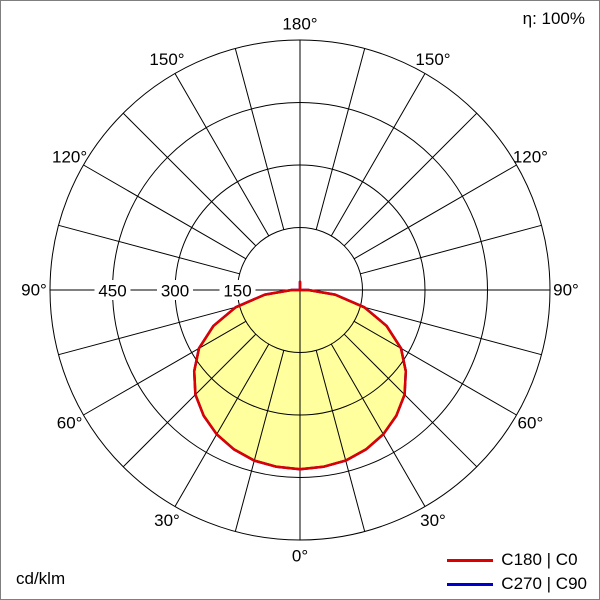 The width and height of the screenshot is (600, 600). Describe the element at coordinates (299, 24) in the screenshot. I see `angle-label: 180°` at that location.